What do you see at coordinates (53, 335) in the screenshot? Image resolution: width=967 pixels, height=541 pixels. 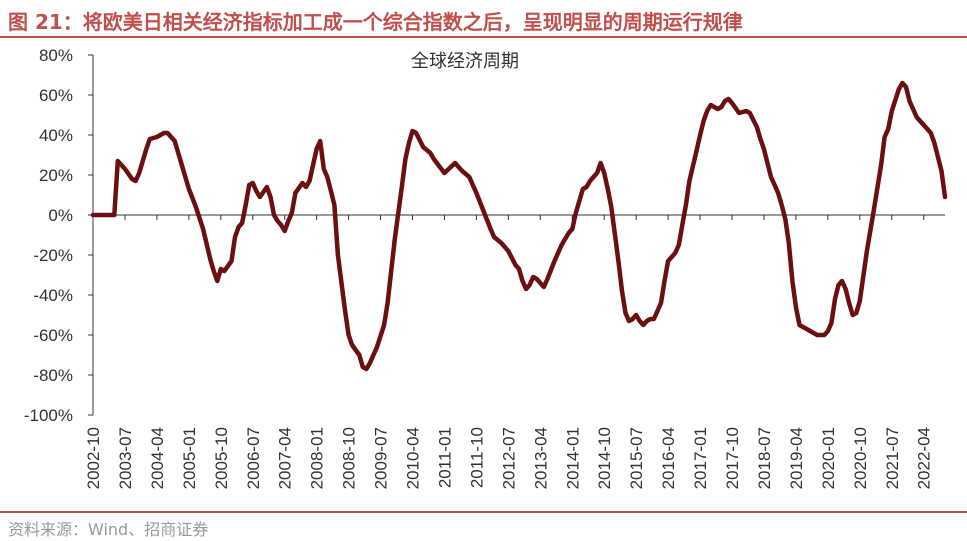 I see `y-tick-label: -60%` at bounding box center [53, 335].